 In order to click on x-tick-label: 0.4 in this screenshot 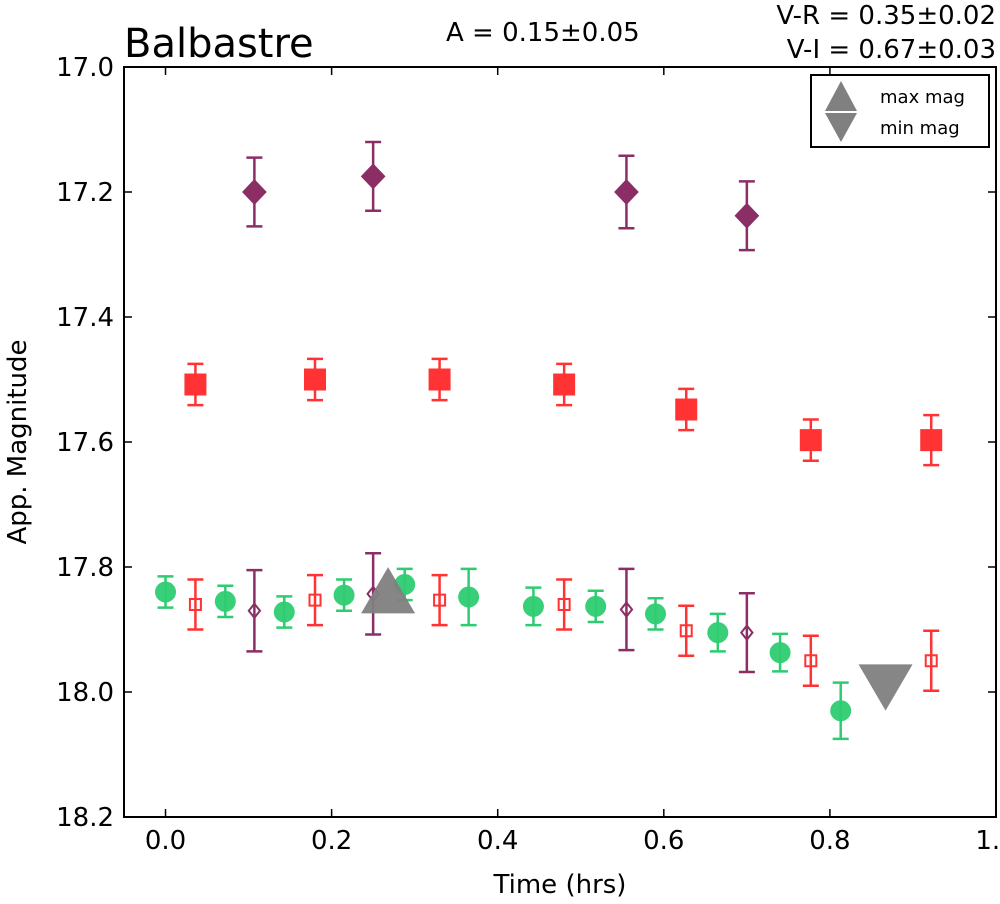, I will do `click(497, 841)`.